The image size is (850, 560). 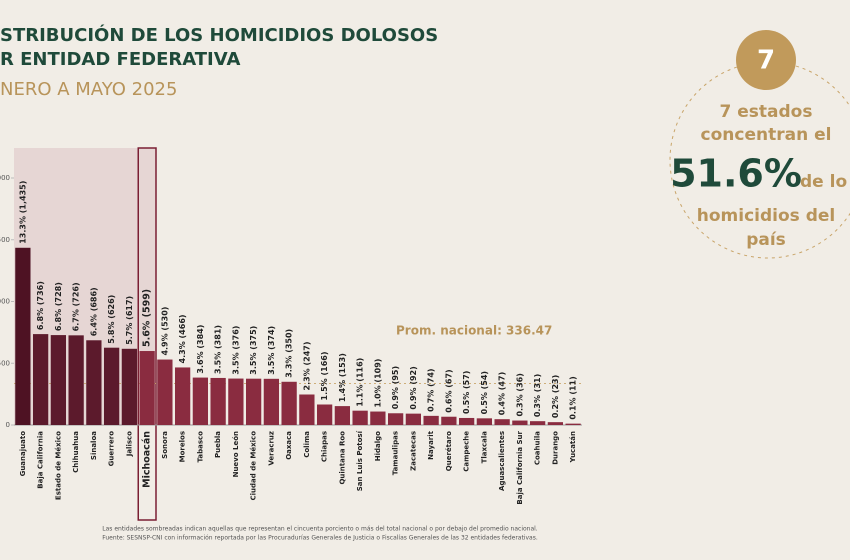 I want to click on value-label: 4.3% (466), so click(x=182, y=338).